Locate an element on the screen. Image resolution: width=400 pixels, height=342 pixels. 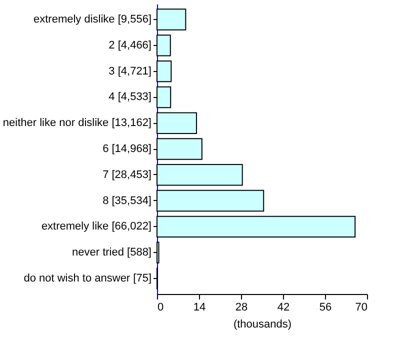
y-tick-label: 6 [14,968] is located at coordinates (127, 149).